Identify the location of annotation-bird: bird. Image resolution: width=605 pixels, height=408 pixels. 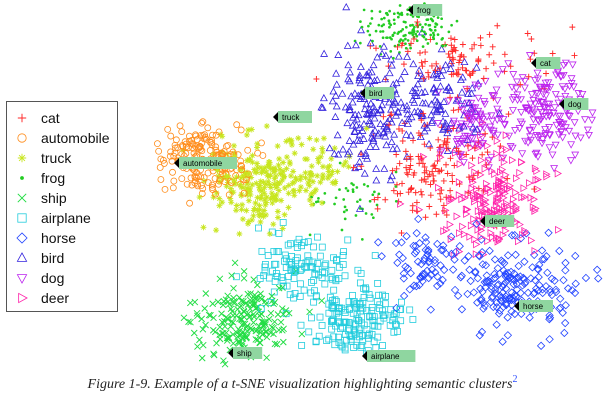
(377, 93).